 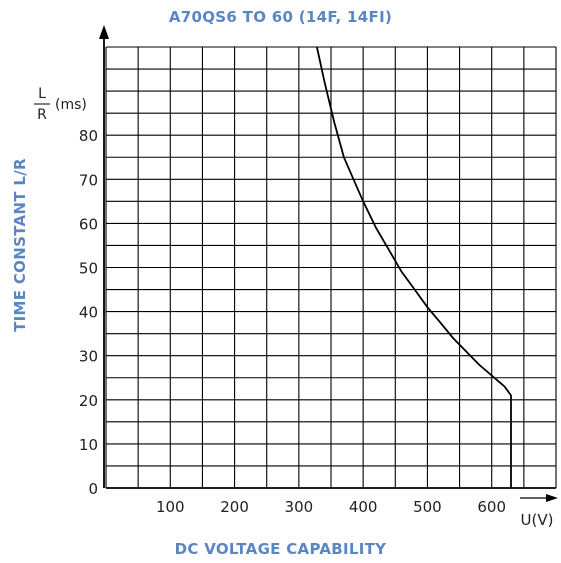 What do you see at coordinates (280, 549) in the screenshot?
I see `x-axis-title: DC VOLTAGE CAPABILITY` at bounding box center [280, 549].